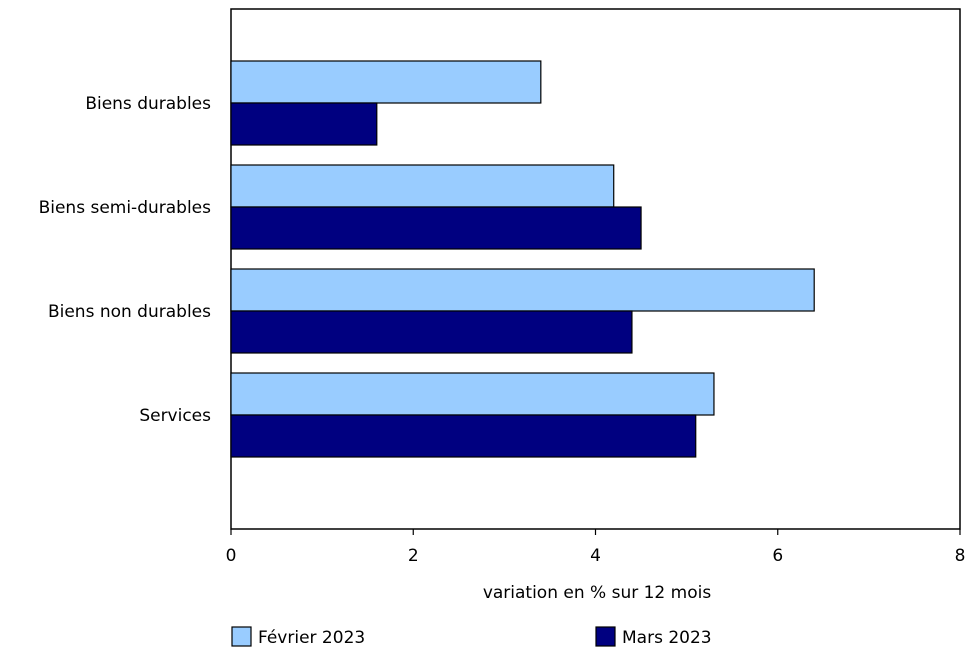 This screenshot has height=652, width=969. Describe the element at coordinates (413, 556) in the screenshot. I see `x-tick-label: 2` at that location.